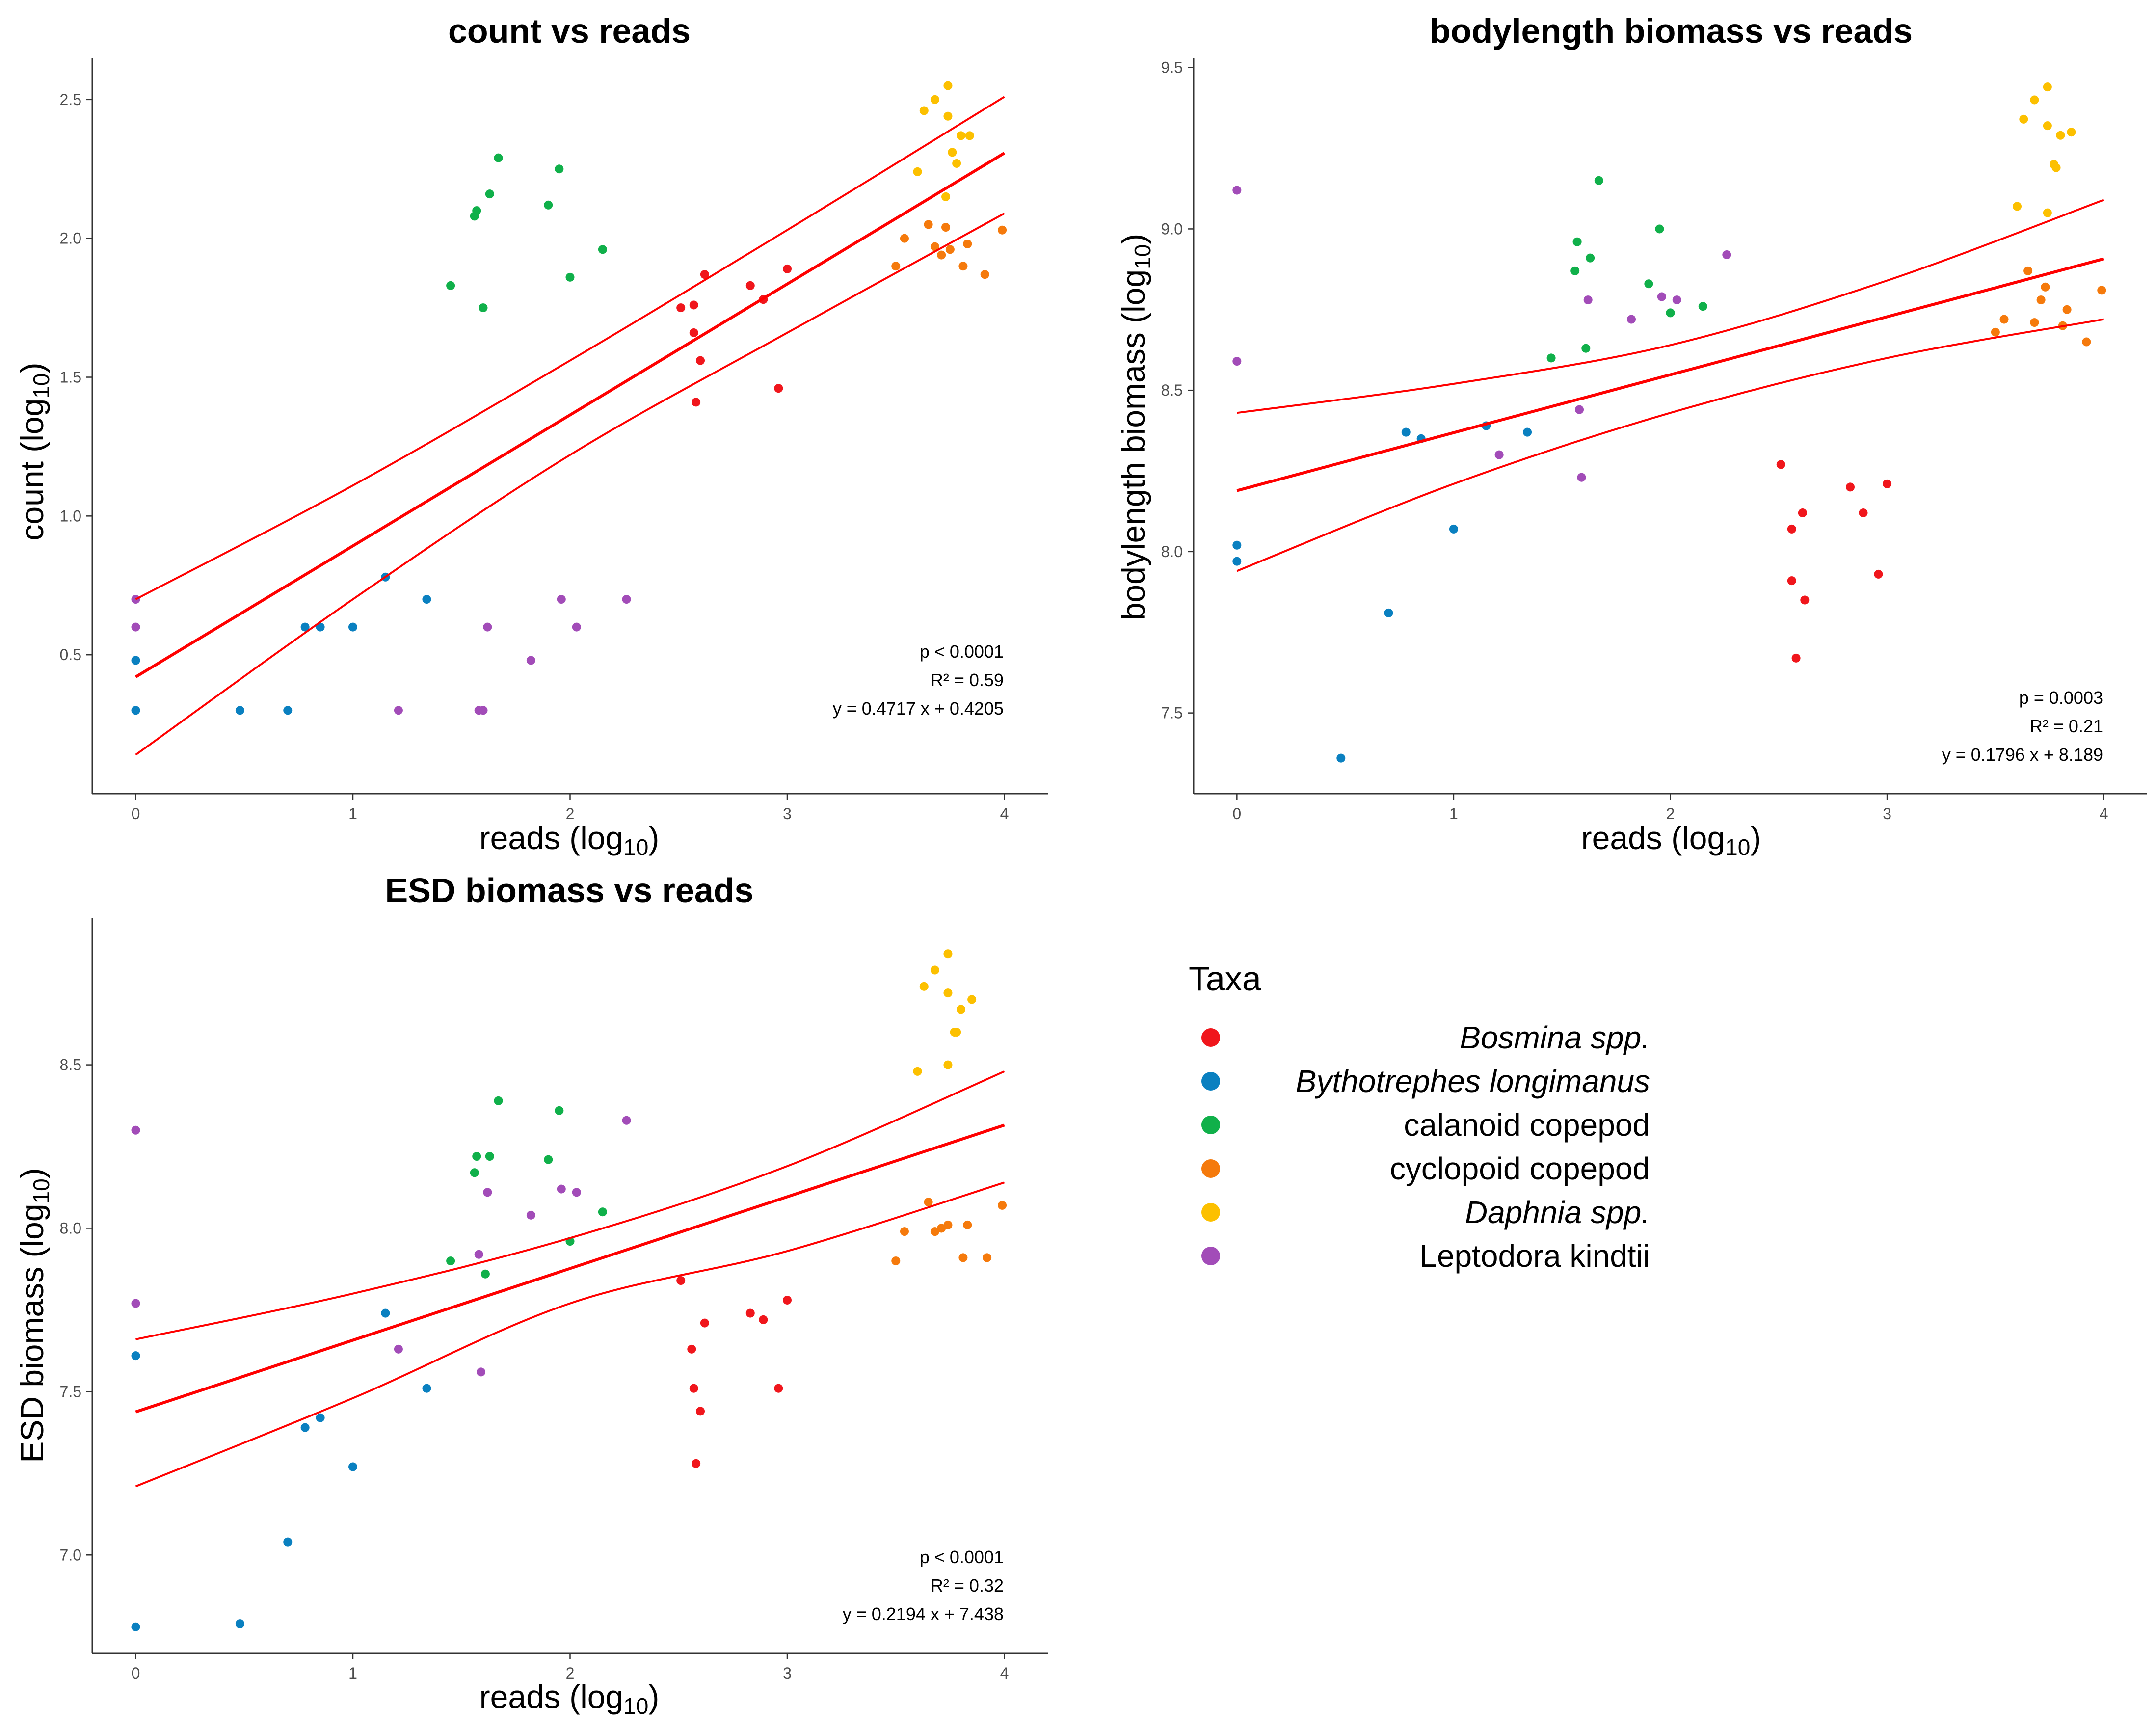 The height and width of the screenshot is (1735, 2156). What do you see at coordinates (1225, 979) in the screenshot?
I see `legend-title: Taxa` at bounding box center [1225, 979].